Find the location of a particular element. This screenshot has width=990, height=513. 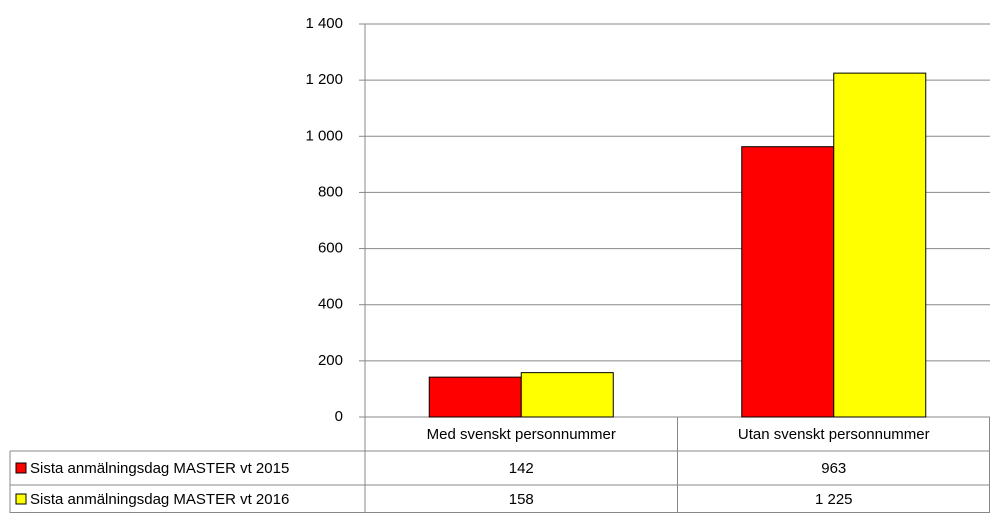

y-tick-label: 1 400 is located at coordinates (324, 23).